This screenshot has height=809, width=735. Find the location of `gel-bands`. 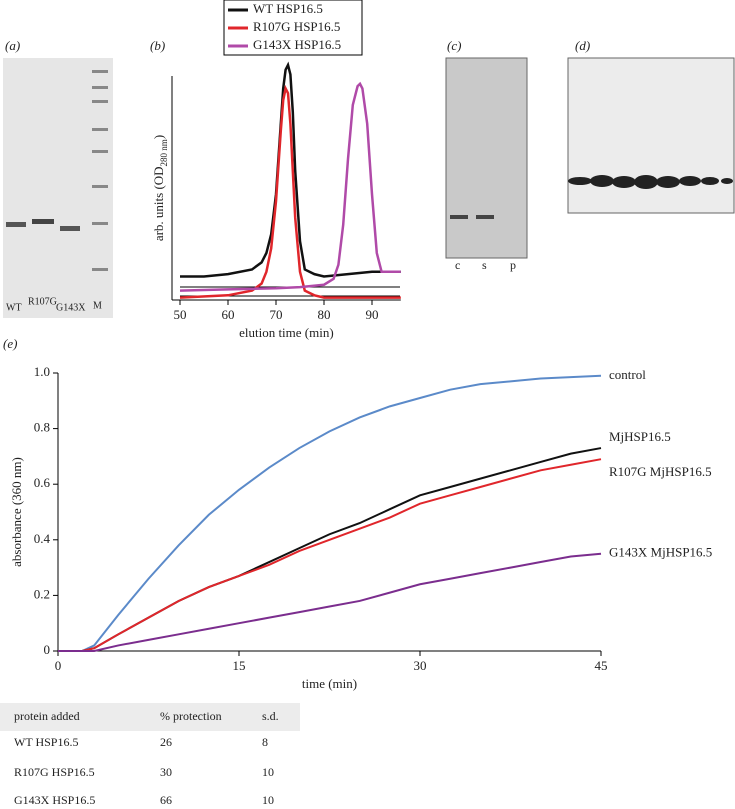

gel-bands is located at coordinates (650, 182).